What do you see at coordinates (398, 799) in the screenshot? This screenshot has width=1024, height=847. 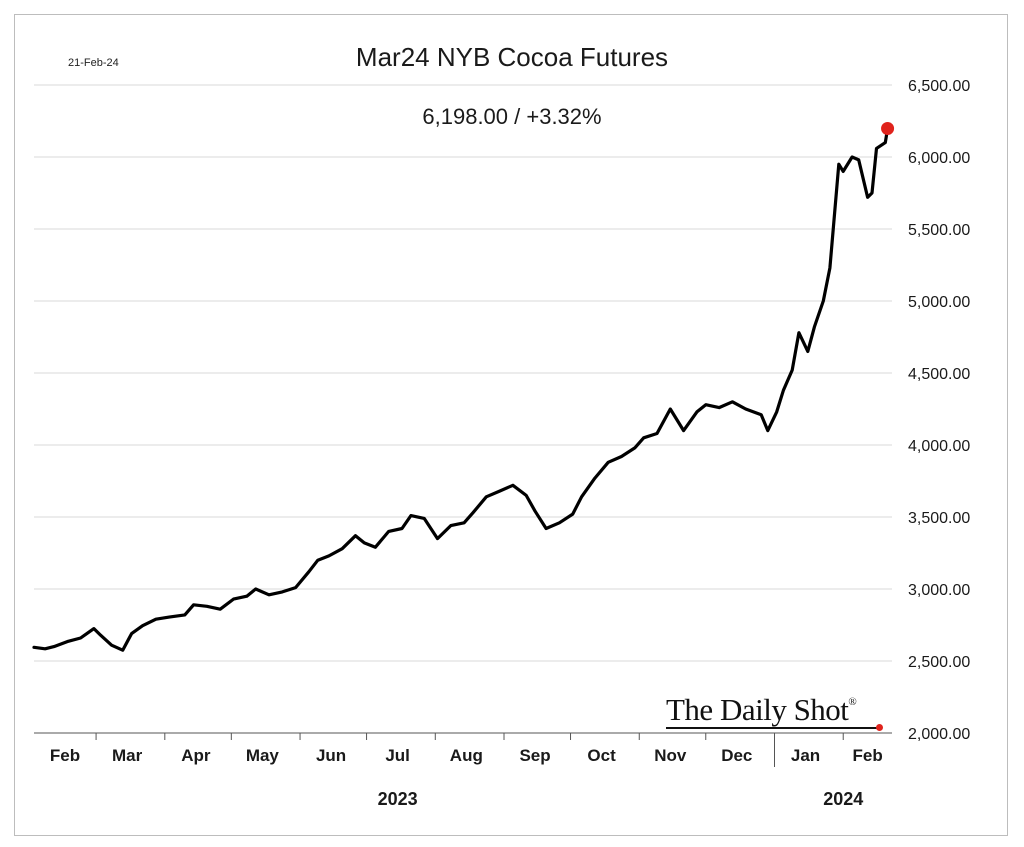 I see `x-year-label: 2023` at bounding box center [398, 799].